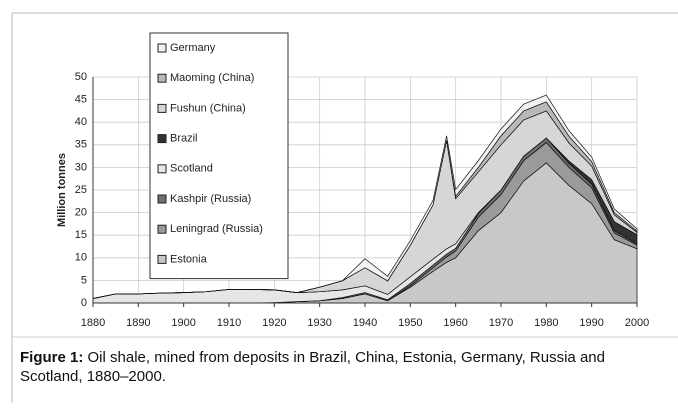  I want to click on y-tick-label: 45, so click(81, 100).